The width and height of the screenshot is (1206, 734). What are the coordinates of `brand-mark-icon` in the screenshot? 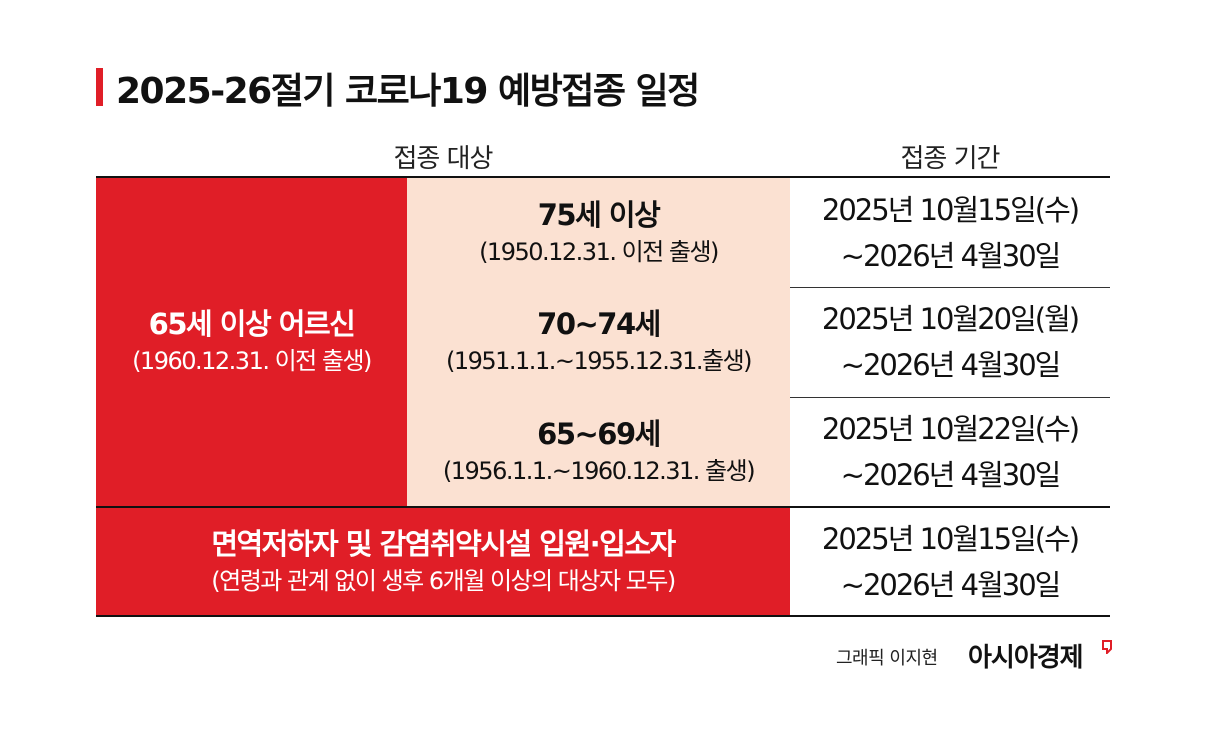 It's located at (1107, 647).